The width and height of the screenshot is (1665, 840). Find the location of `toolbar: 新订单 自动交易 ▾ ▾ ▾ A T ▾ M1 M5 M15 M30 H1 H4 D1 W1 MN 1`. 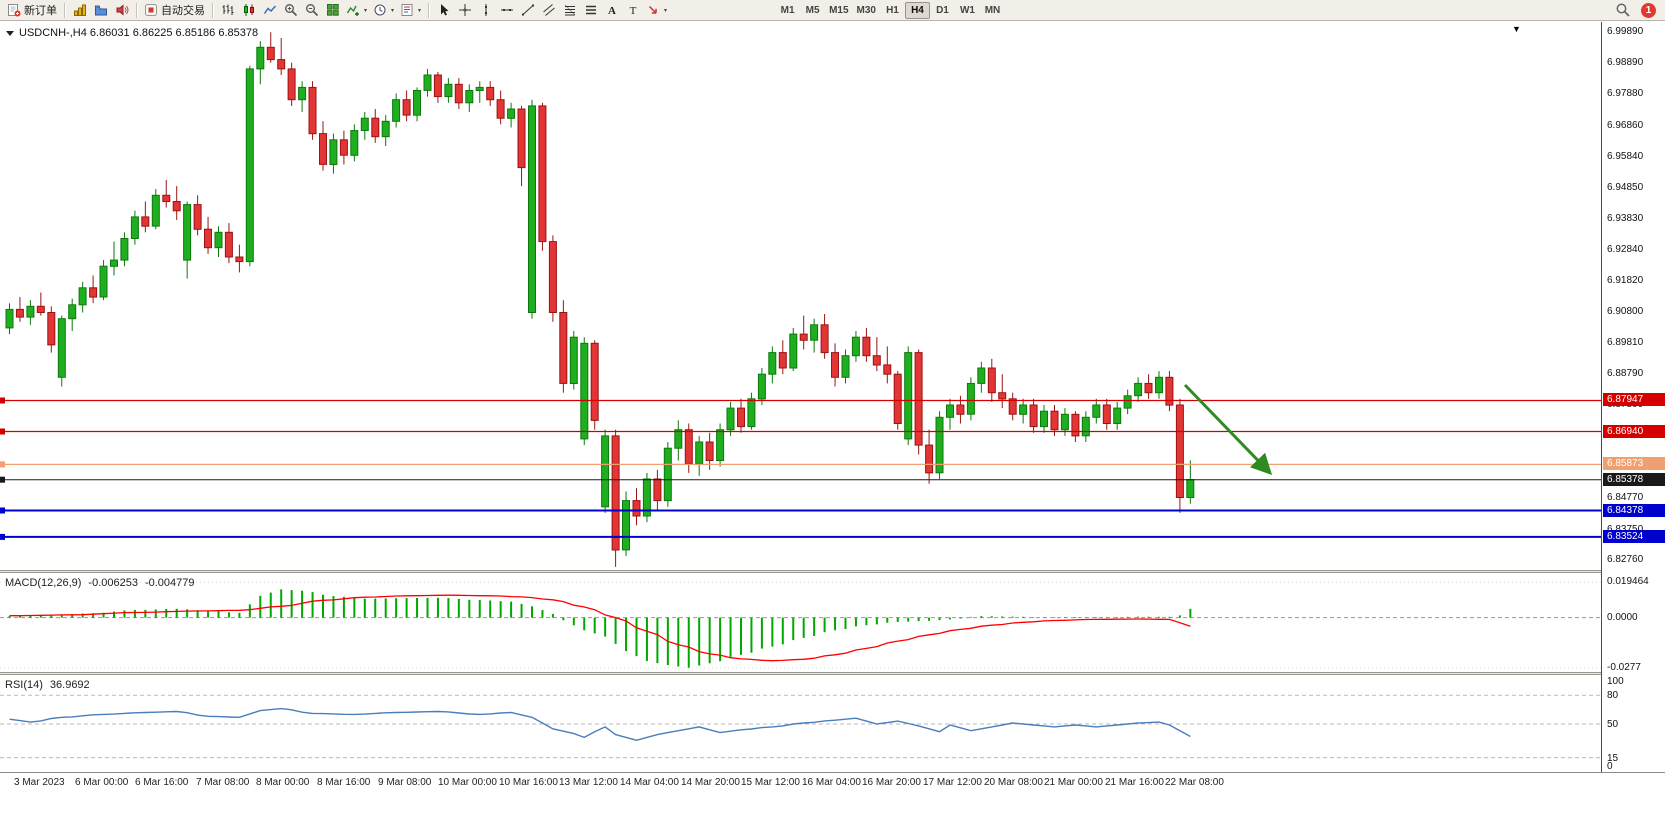

toolbar: 新订单 自动交易 ▾ ▾ ▾ A T ▾ M1 M5 M15 M30 H1 H4 D1 W1 MN 1 is located at coordinates (832, 10).